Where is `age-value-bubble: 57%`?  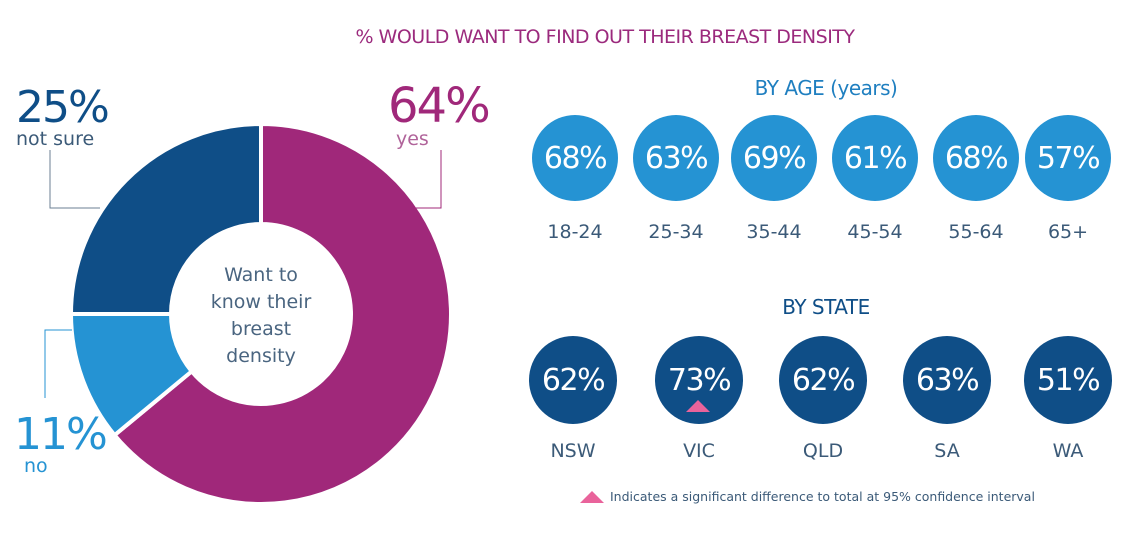
age-value-bubble: 57% is located at coordinates (1068, 158).